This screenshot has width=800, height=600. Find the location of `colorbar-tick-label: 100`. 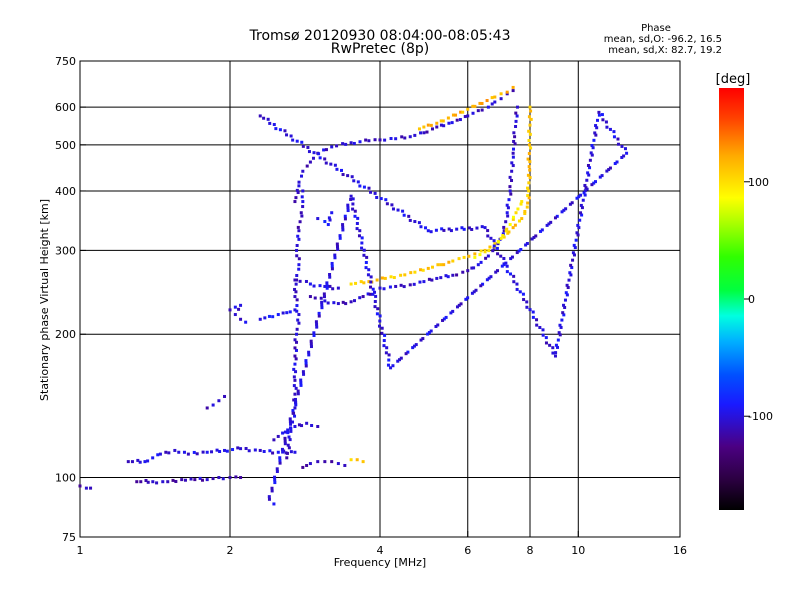

colorbar-tick-label: 100 is located at coordinates (758, 182).